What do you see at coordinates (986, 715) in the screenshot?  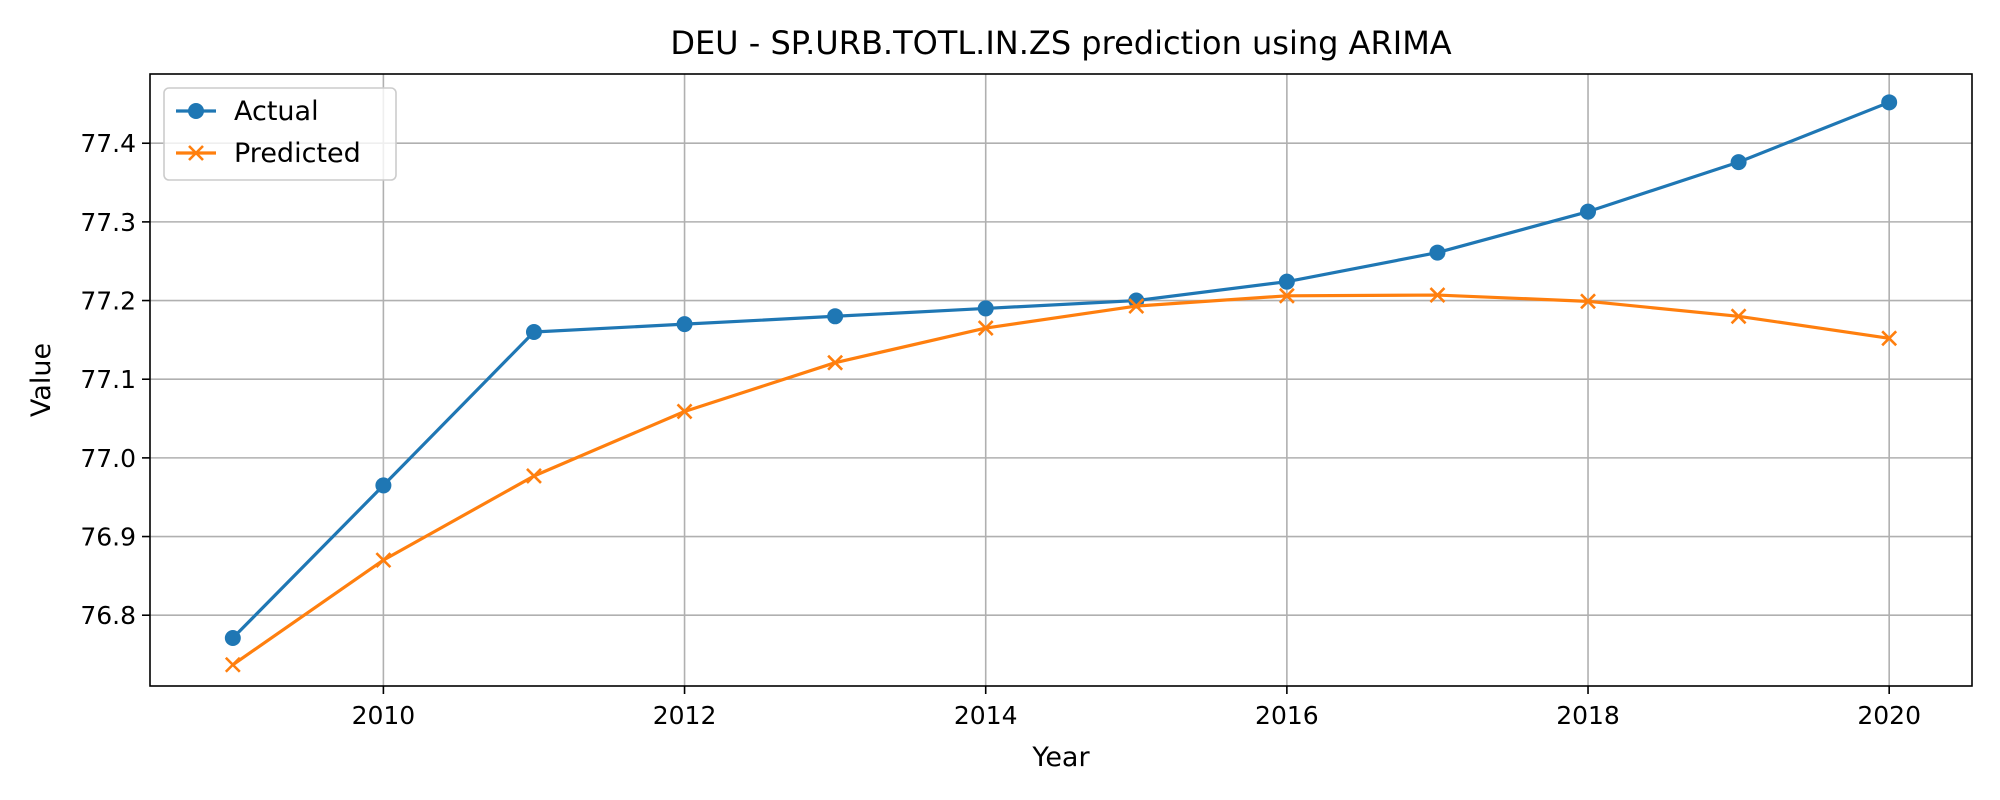 I see `x-tick-label: 2014` at bounding box center [986, 715].